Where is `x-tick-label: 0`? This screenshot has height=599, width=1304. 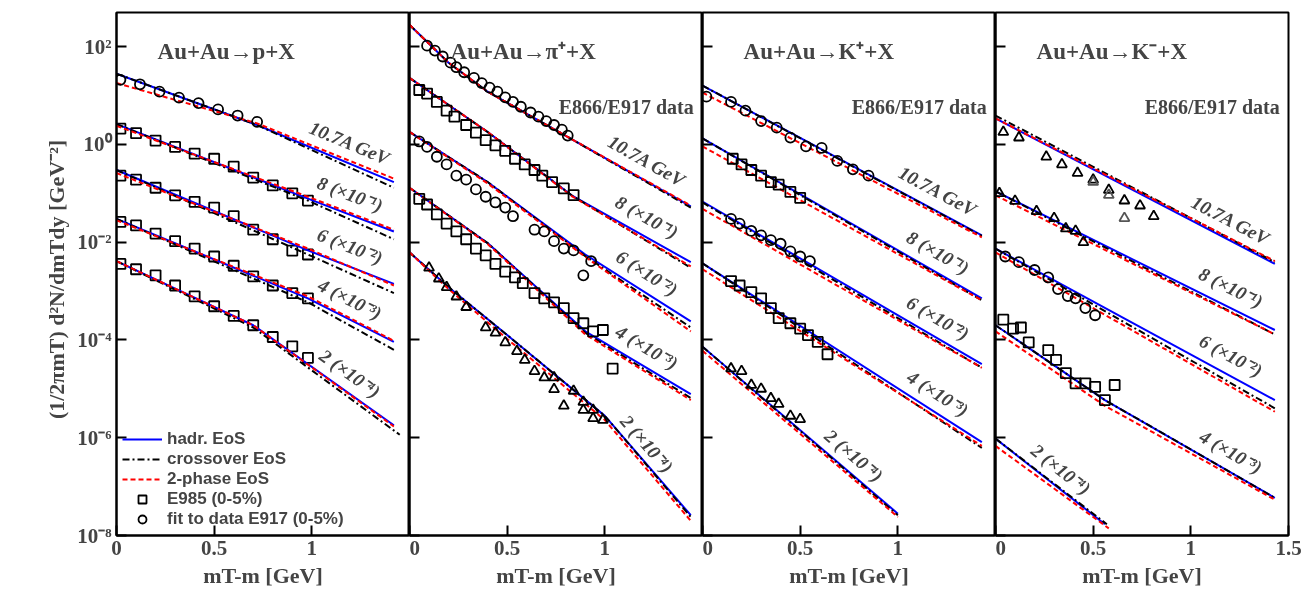 x-tick-label: 0 is located at coordinates (1000, 547).